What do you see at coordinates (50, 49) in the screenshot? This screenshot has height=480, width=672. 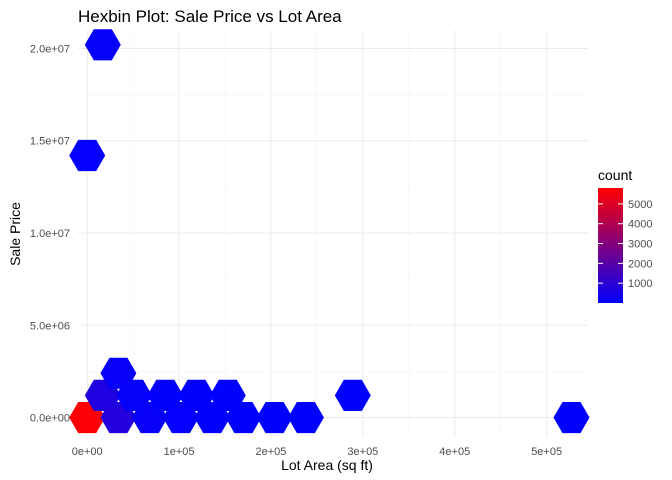 I see `y-tick-label: 2.0e+07` at bounding box center [50, 49].